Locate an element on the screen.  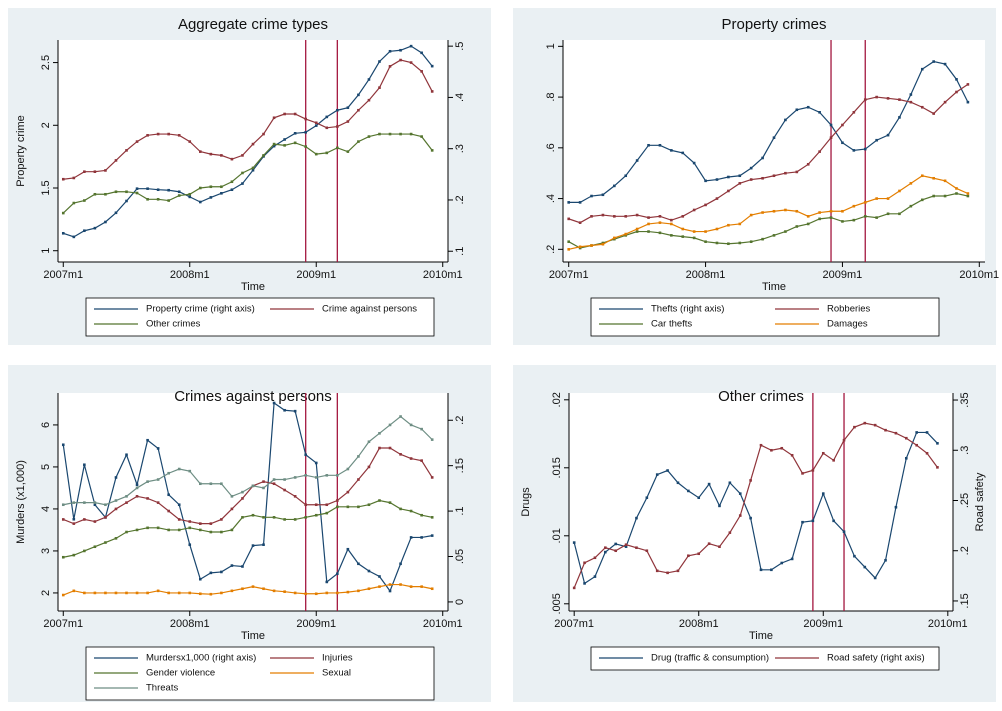
legend-label: Gender violence is located at coordinates (180, 673).